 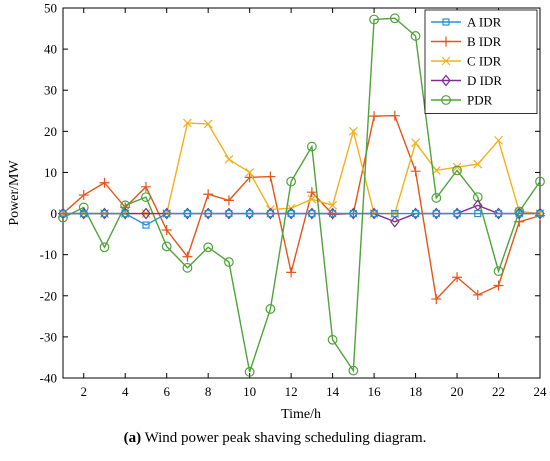 What do you see at coordinates (83, 391) in the screenshot?
I see `x-tick-label: 2` at bounding box center [83, 391].